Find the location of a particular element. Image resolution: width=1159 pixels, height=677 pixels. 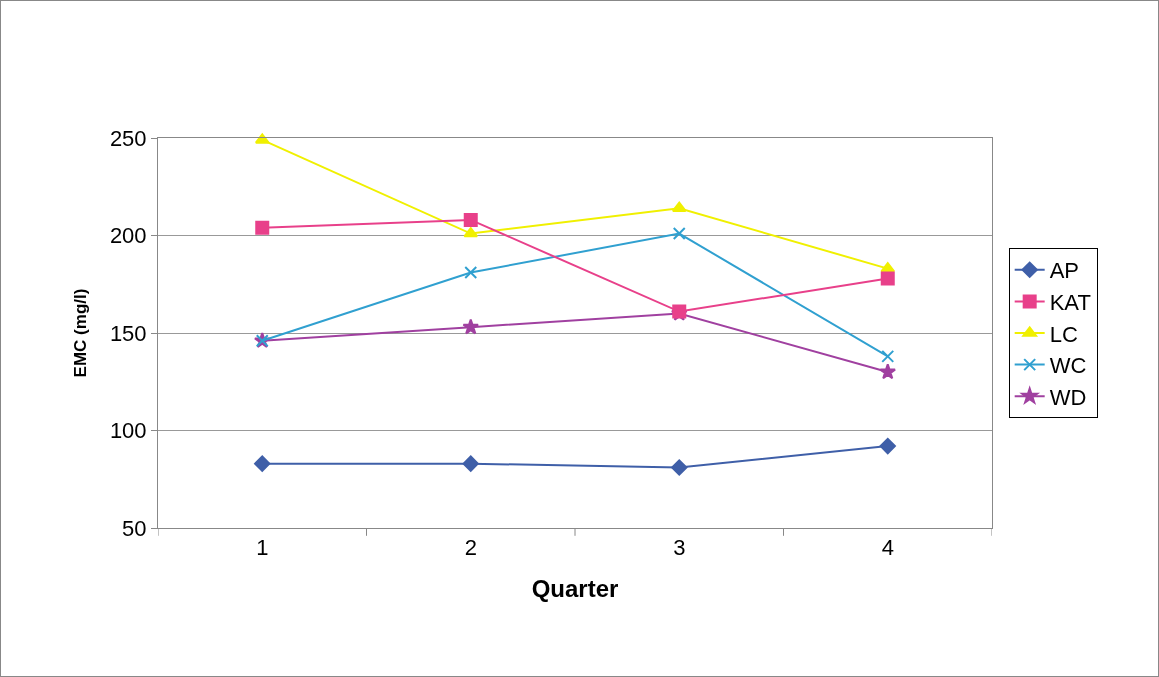

x-tick-label: 1 is located at coordinates (262, 548).